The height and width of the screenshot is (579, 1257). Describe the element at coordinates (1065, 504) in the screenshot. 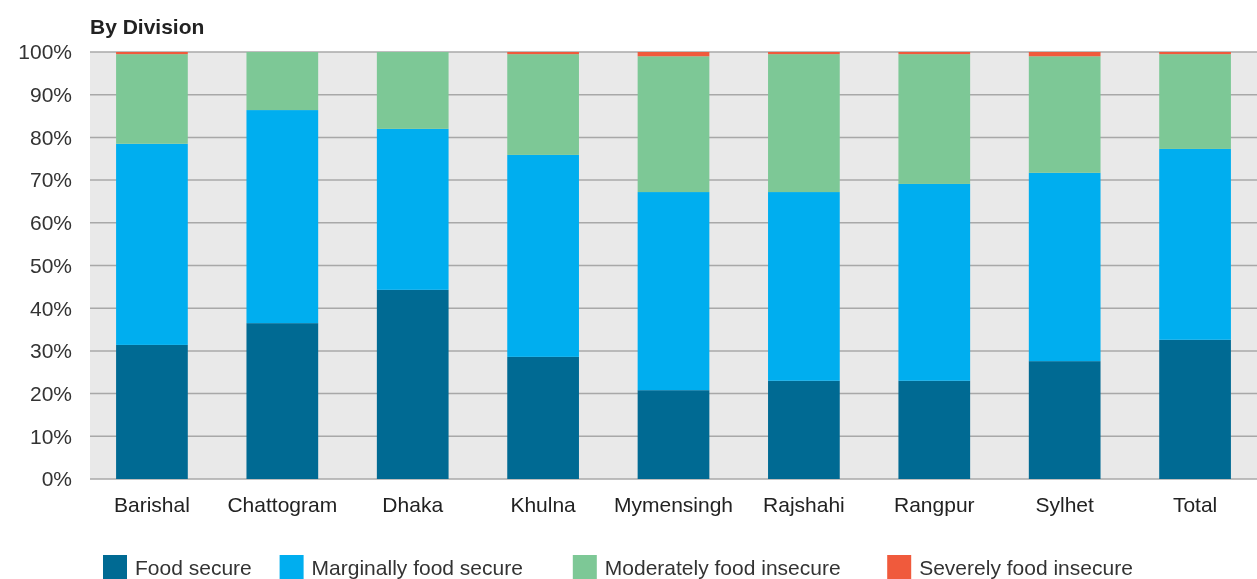

I see `x-tick-label: Sylhet` at that location.